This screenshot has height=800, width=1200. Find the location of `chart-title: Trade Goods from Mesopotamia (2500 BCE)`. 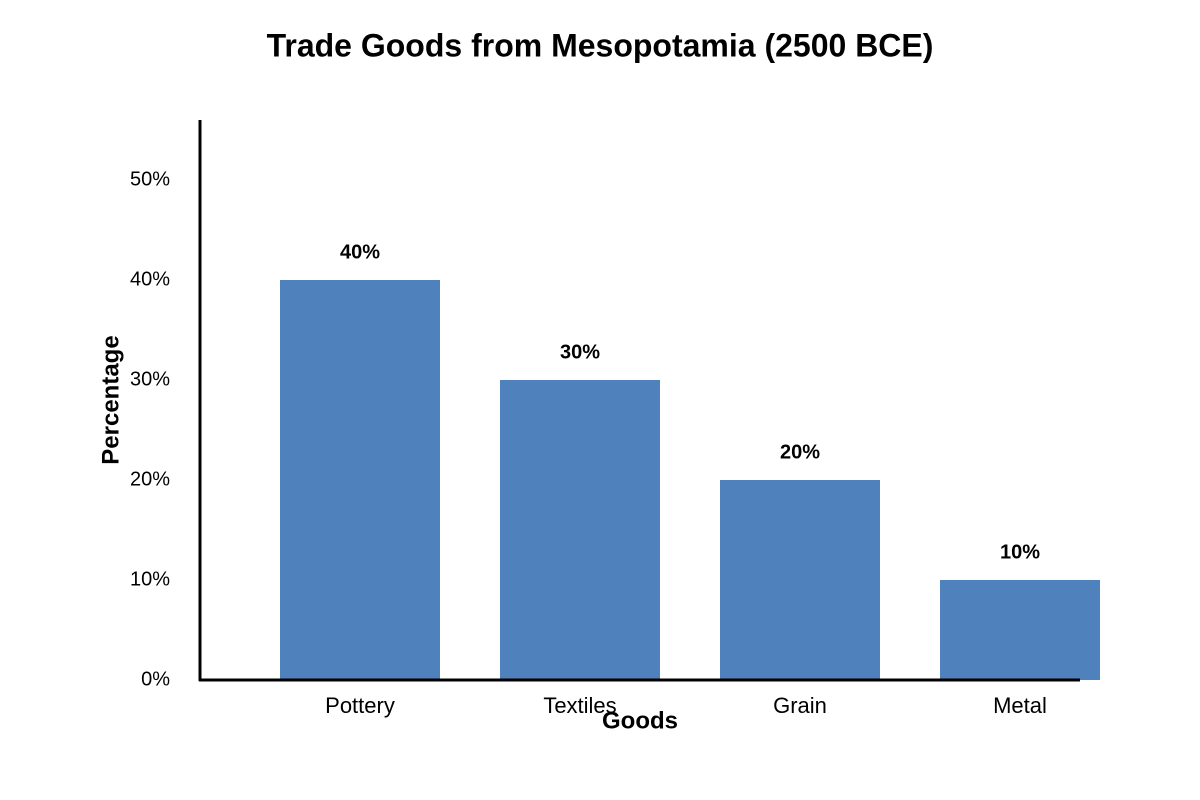

chart-title: Trade Goods from Mesopotamia (2500 BCE) is located at coordinates (600, 45).